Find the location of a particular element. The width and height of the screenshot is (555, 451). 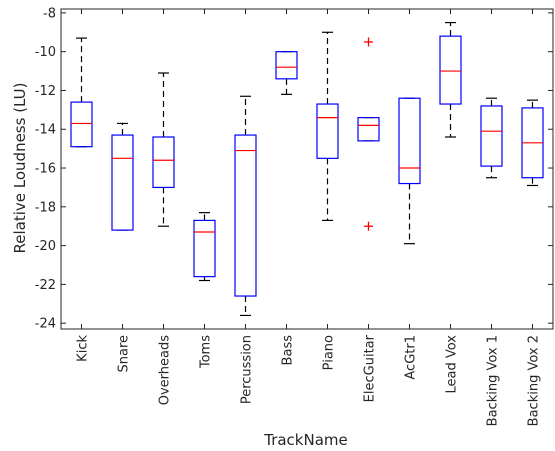

x-tick-label: Snare is located at coordinates (124, 354).